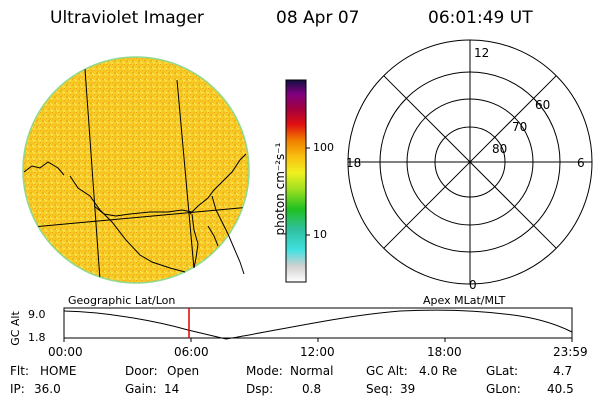 This screenshot has width=600, height=400. Describe the element at coordinates (543, 105) in the screenshot. I see `mlat-label-60: 60` at that location.